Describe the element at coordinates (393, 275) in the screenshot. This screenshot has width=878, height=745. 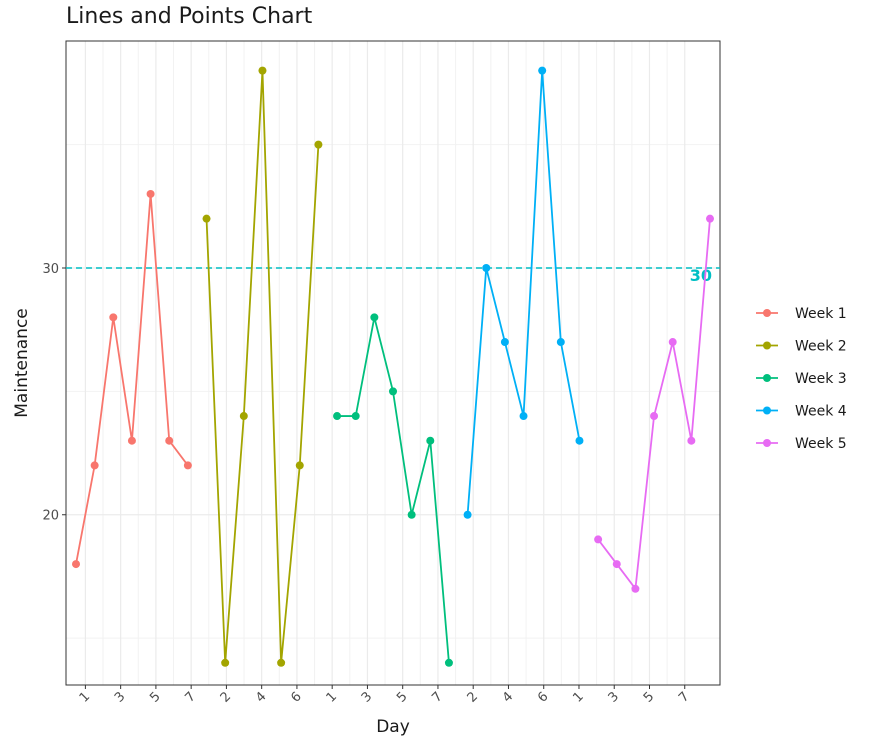
I see `reference-line-group: 30` at that location.